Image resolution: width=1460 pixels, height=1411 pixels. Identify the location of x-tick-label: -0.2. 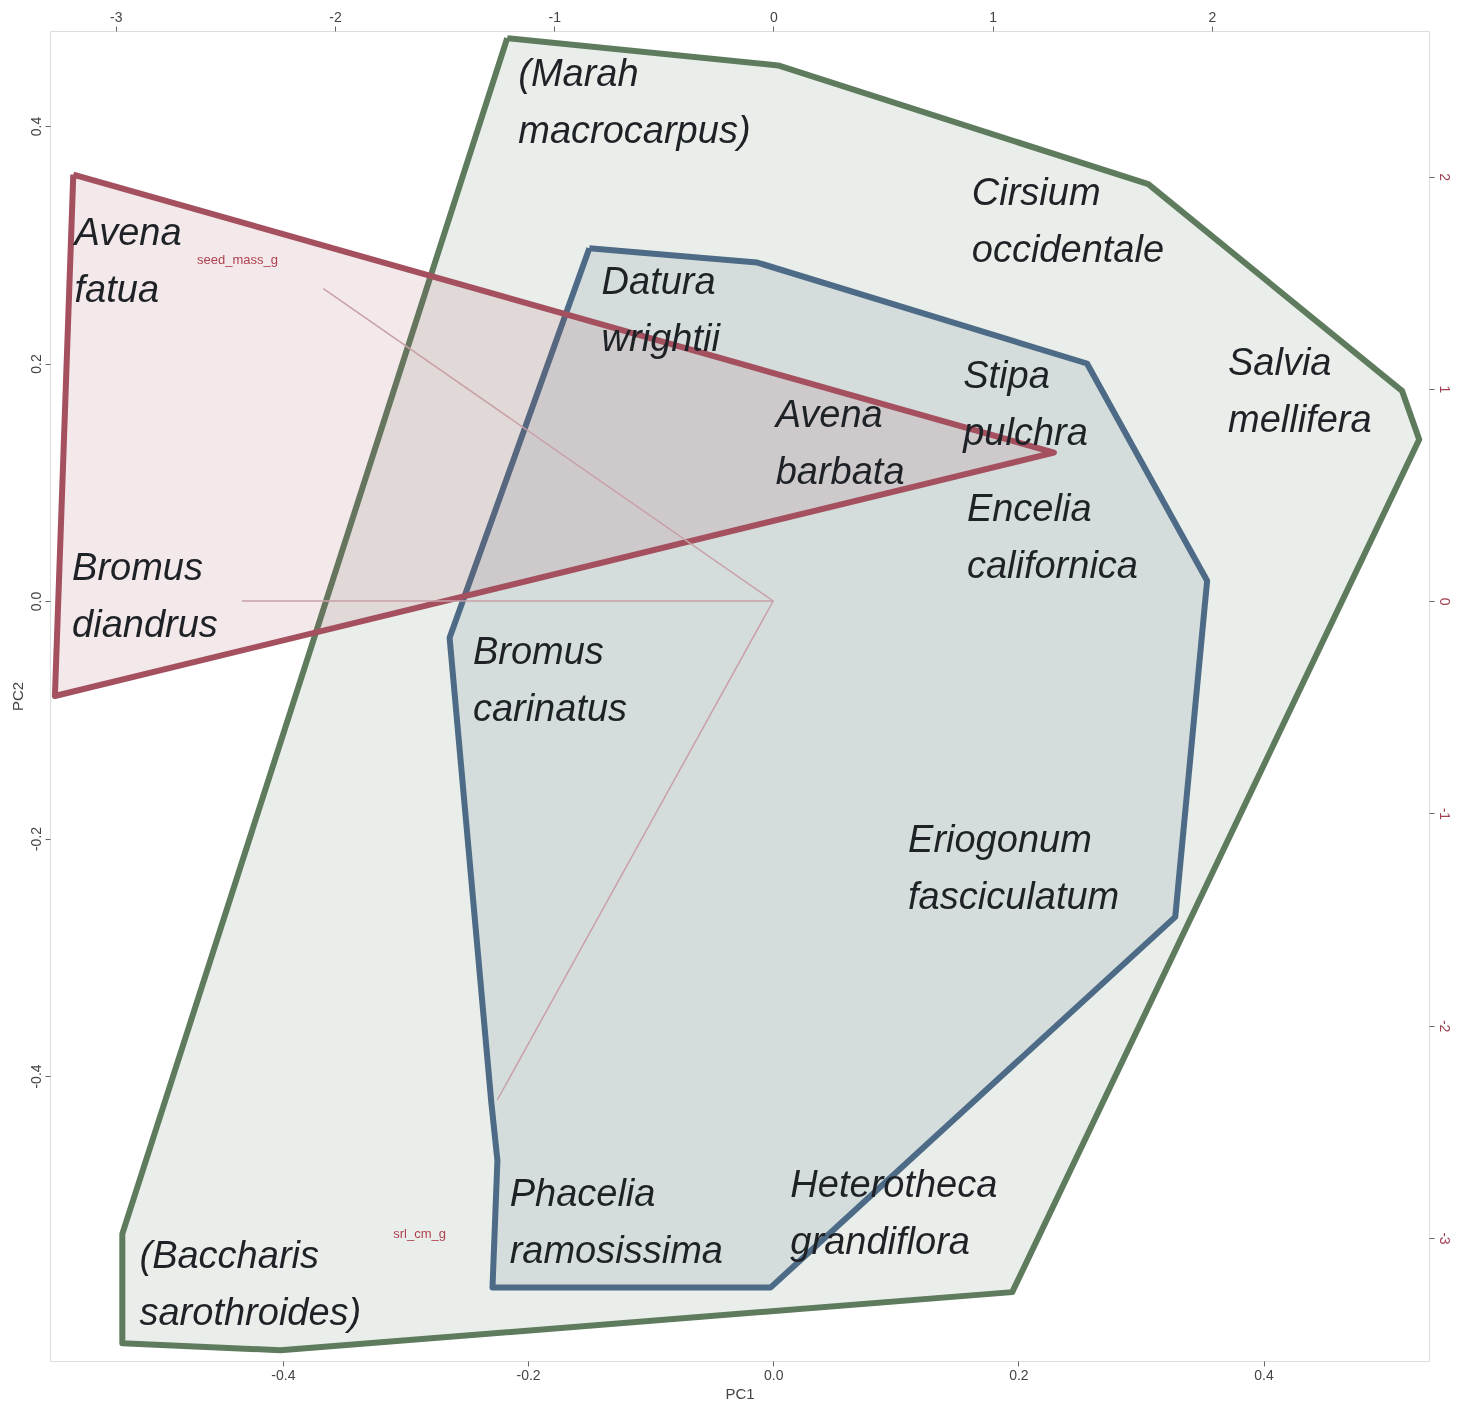
(528, 1374).